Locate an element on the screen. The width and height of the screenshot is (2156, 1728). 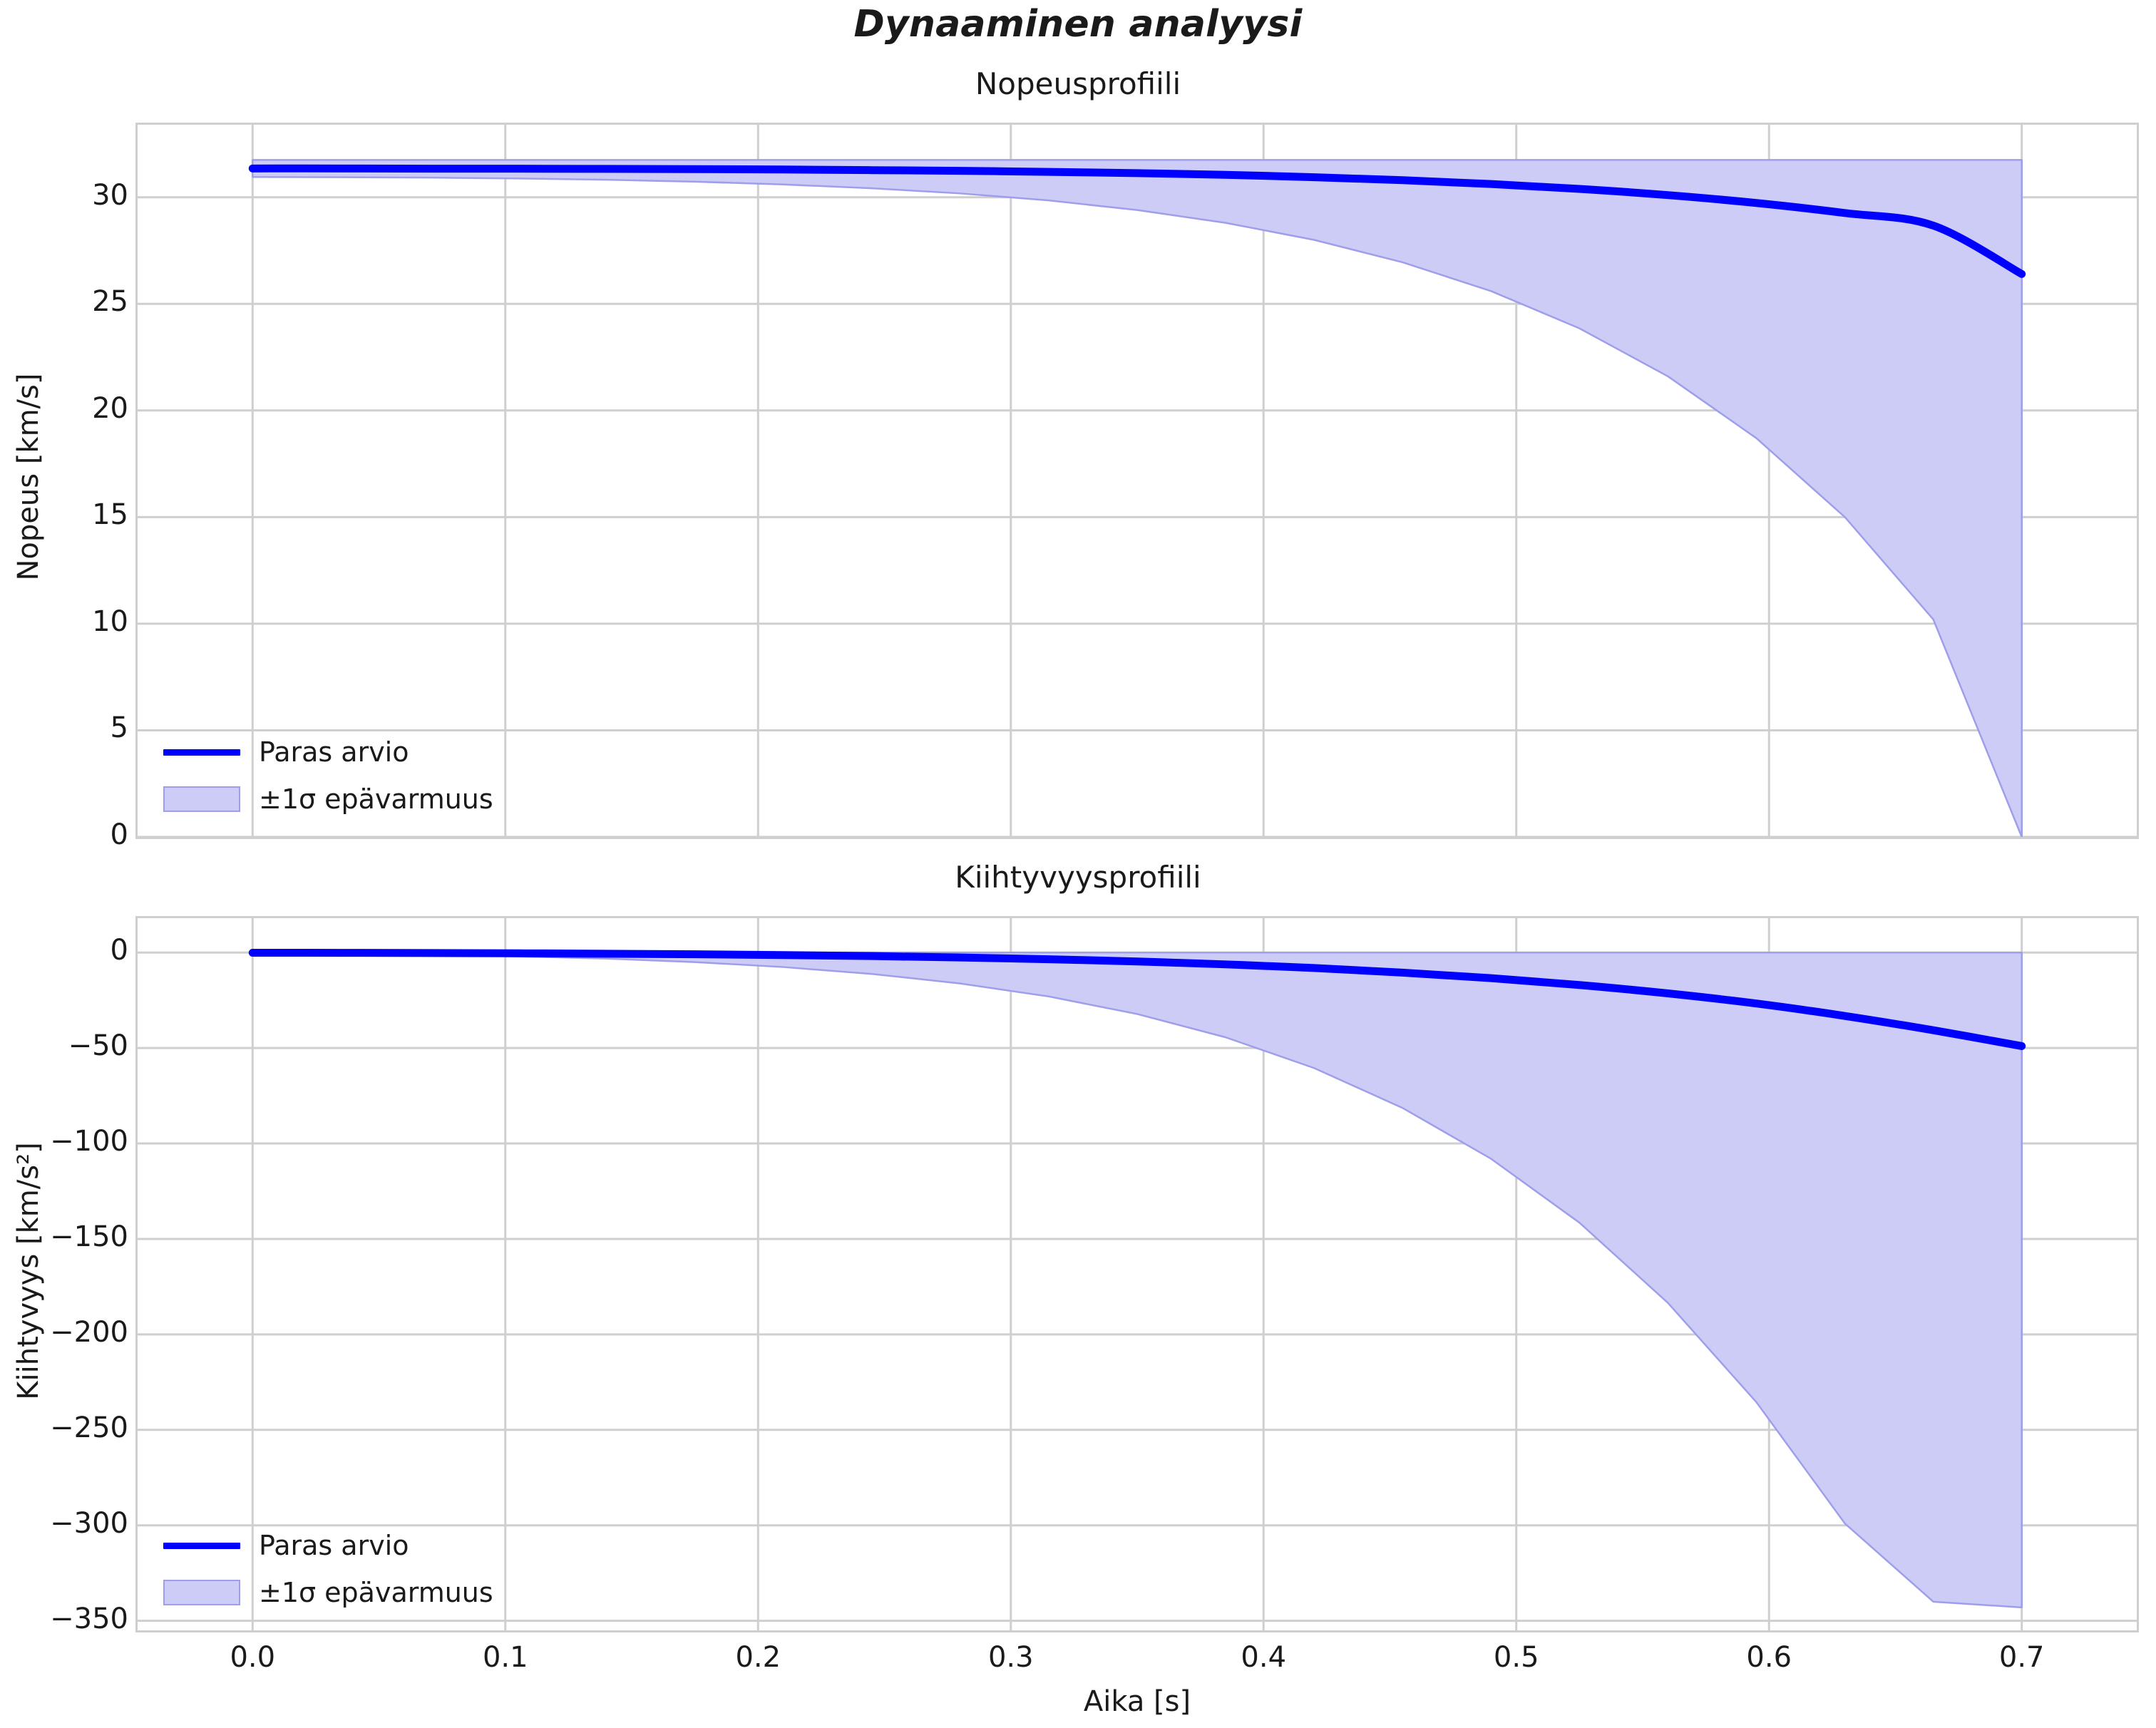
velocity-ylabel: Nopeus [km/s] is located at coordinates (28, 477).